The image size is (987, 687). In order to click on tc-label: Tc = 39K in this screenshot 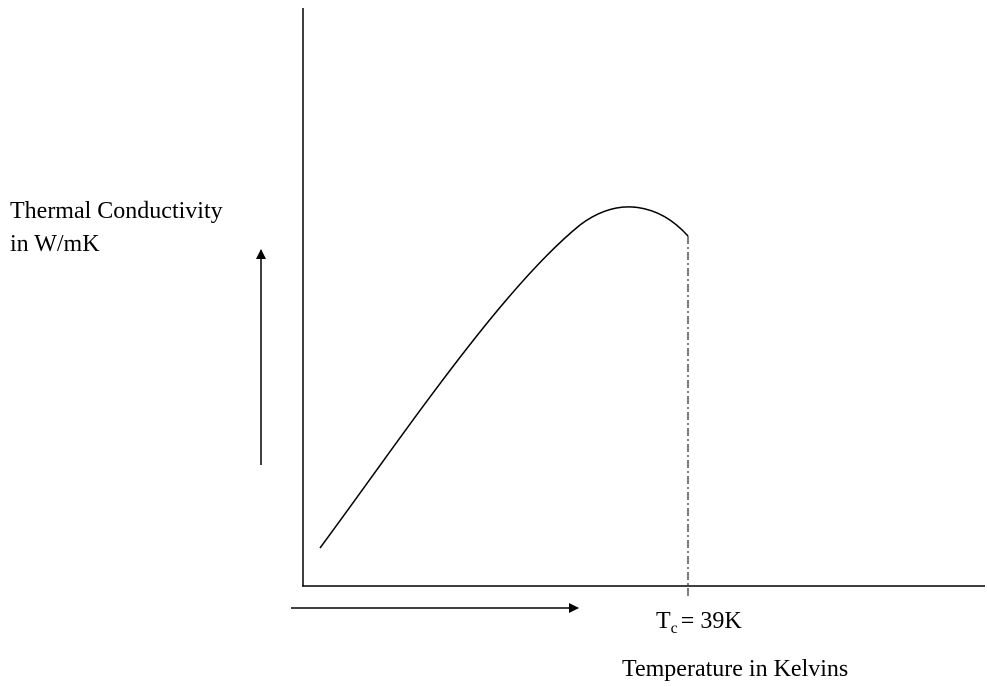, I will do `click(699, 622)`.